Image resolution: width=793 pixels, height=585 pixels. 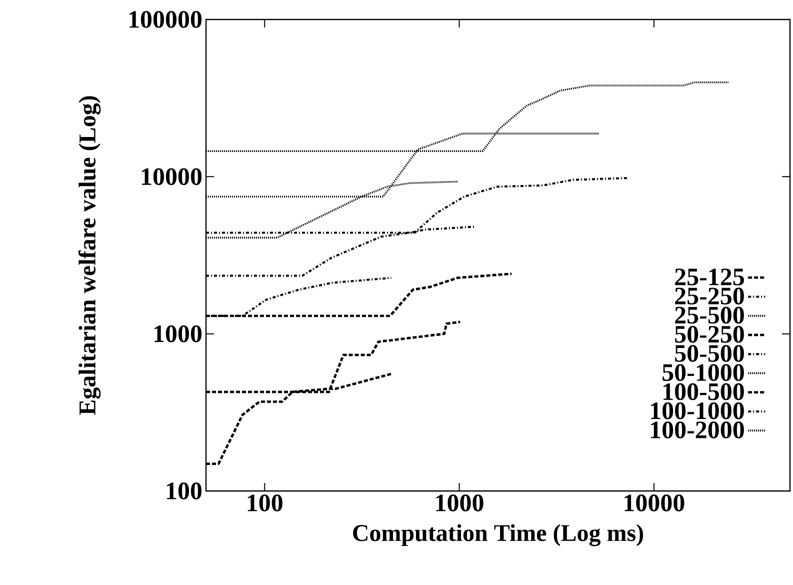 I want to click on y-tick-label: 100000, so click(x=165, y=19).